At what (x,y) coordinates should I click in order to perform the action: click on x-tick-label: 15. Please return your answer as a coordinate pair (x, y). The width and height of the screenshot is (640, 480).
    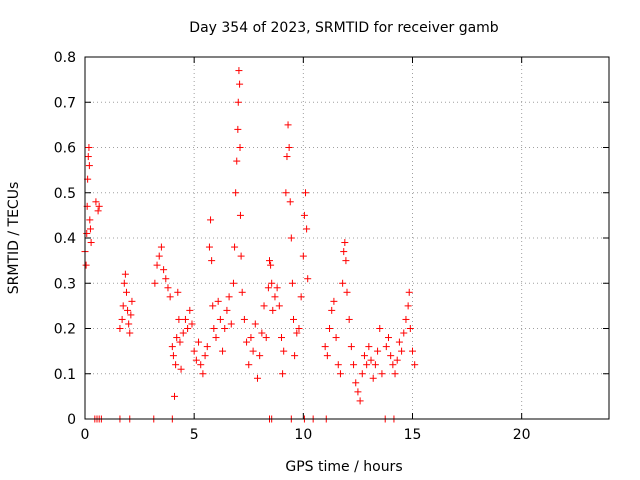
    Looking at the image, I should click on (413, 435).